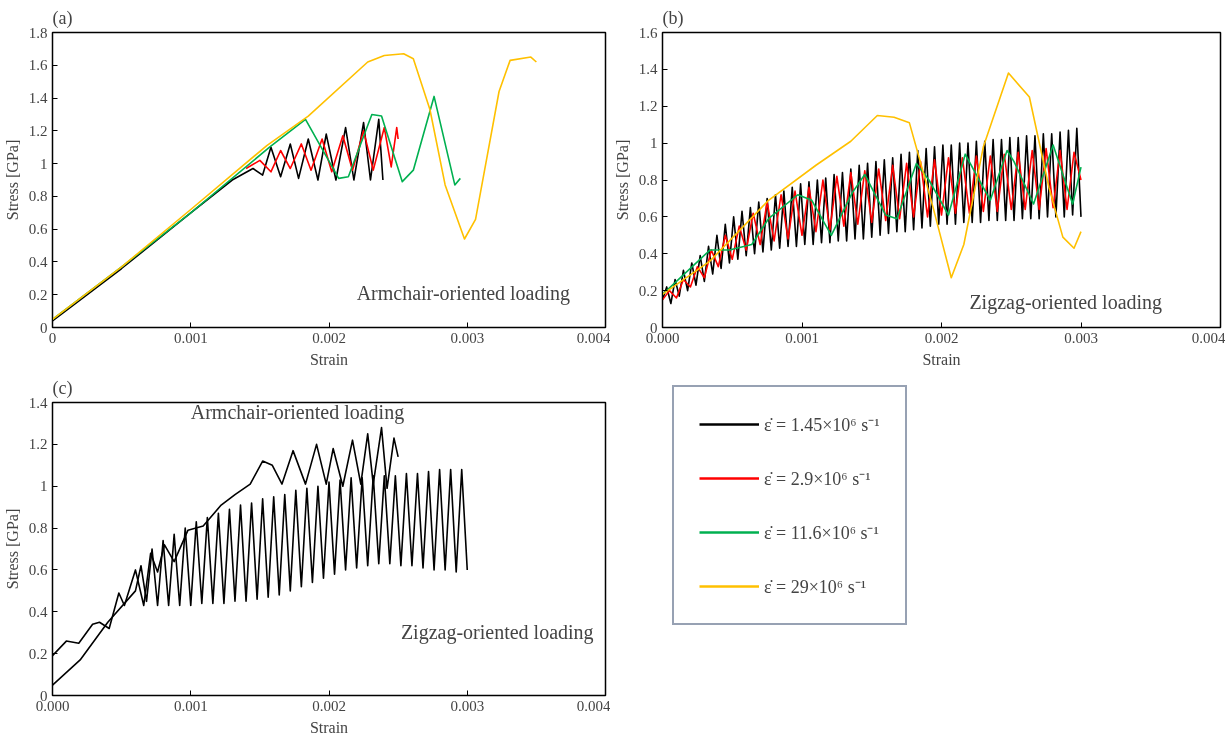 Image resolution: width=1225 pixels, height=738 pixels. What do you see at coordinates (822, 425) in the screenshot?
I see `legend-label: ε̇ = 1.45×10⁶ s⁻¹` at bounding box center [822, 425].